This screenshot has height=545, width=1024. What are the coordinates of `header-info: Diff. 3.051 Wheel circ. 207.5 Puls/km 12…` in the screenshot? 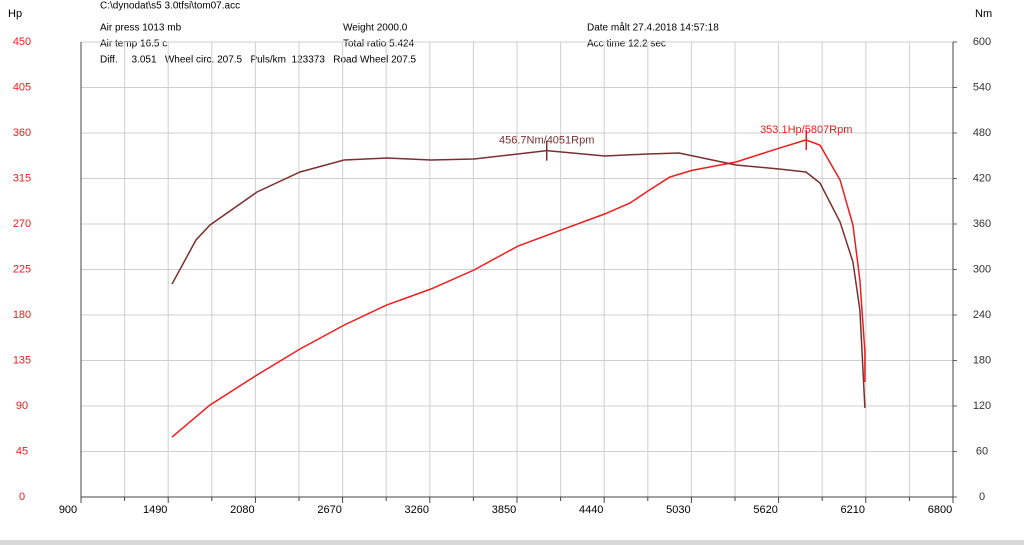 It's located at (258, 60).